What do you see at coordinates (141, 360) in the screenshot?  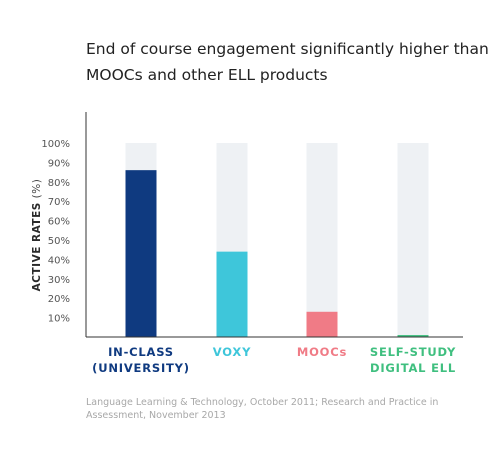 I see `category-label: IN-CLASS (UNIVERSITY)` at bounding box center [141, 360].